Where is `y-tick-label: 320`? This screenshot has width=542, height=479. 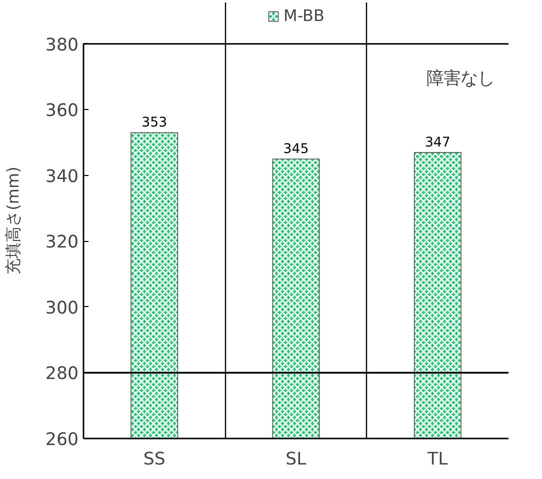 y-tick-label: 320 is located at coordinates (62, 242).